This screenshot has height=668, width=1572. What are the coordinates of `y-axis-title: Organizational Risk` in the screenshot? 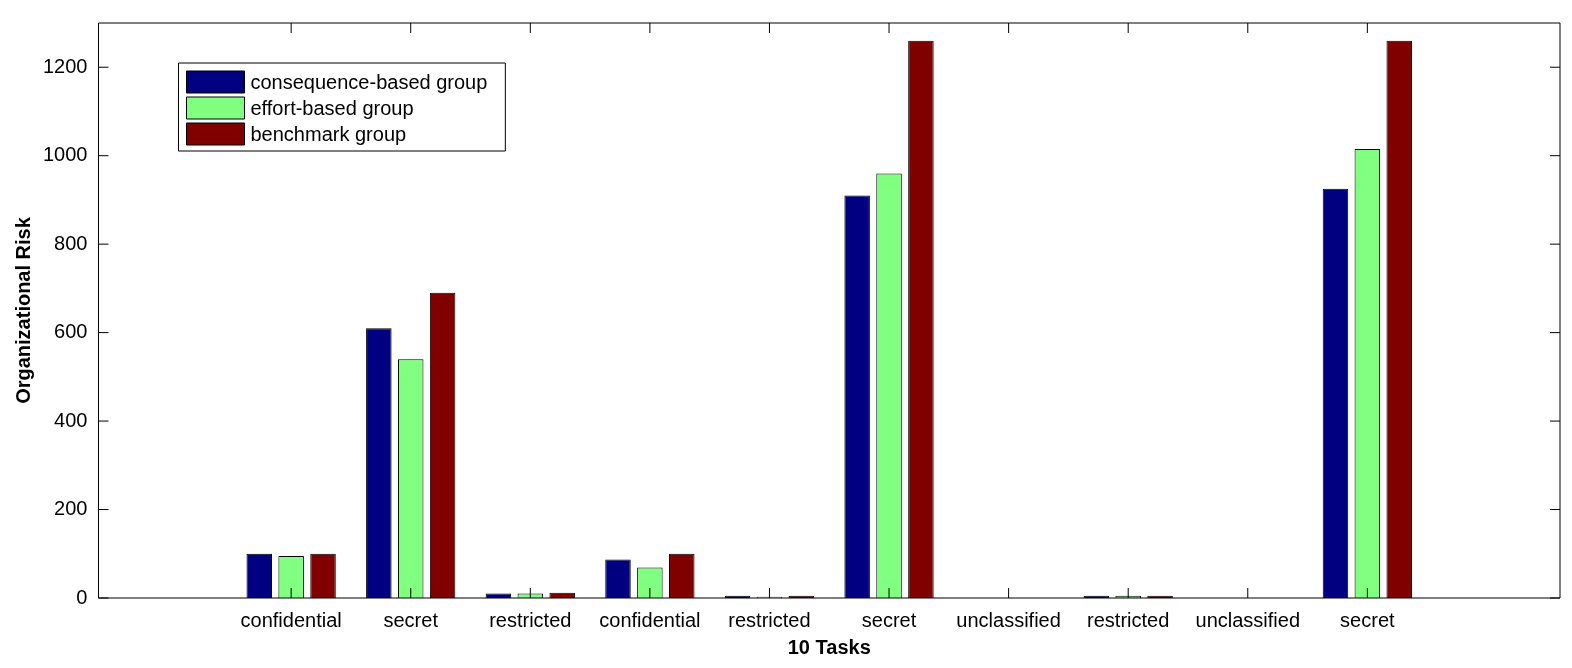 It's located at (22, 310).